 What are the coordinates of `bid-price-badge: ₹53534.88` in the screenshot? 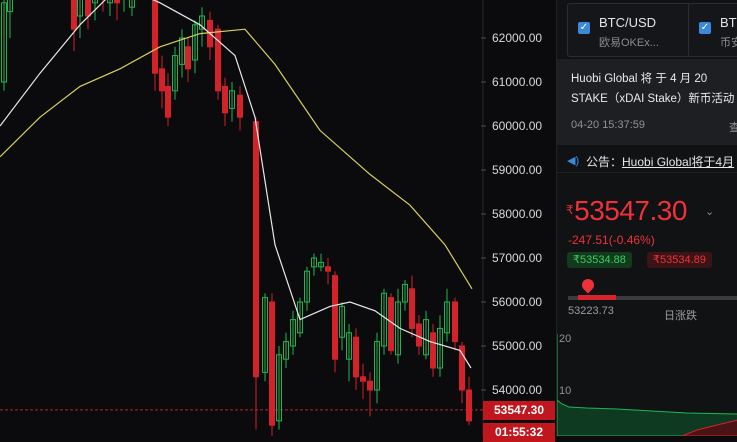 It's located at (599, 260).